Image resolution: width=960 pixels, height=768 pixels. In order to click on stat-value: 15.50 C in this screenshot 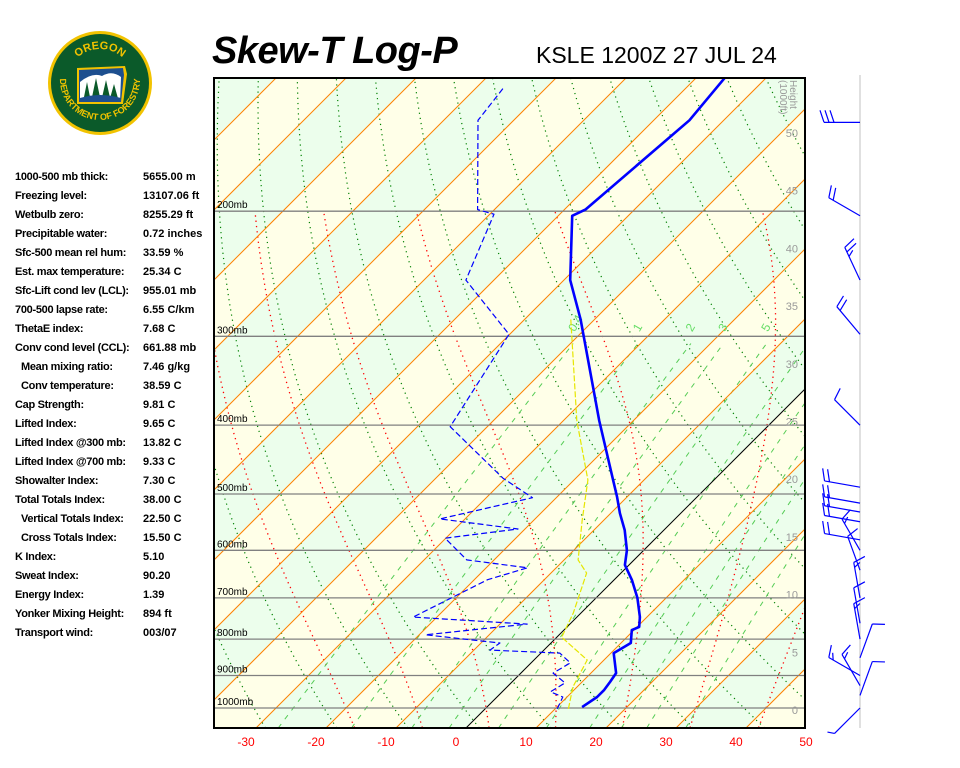, I will do `click(162, 538)`.